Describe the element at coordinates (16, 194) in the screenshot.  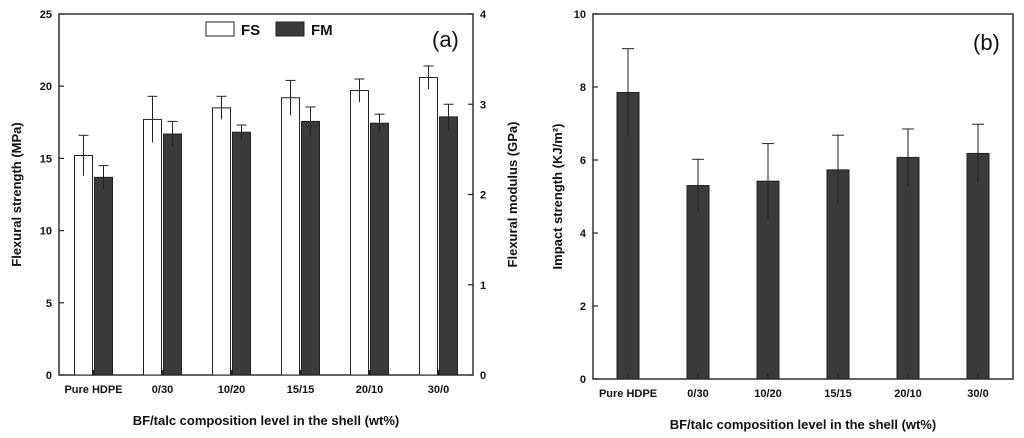
I see `y-axis-title-left: Flexural strength (MPa)` at that location.